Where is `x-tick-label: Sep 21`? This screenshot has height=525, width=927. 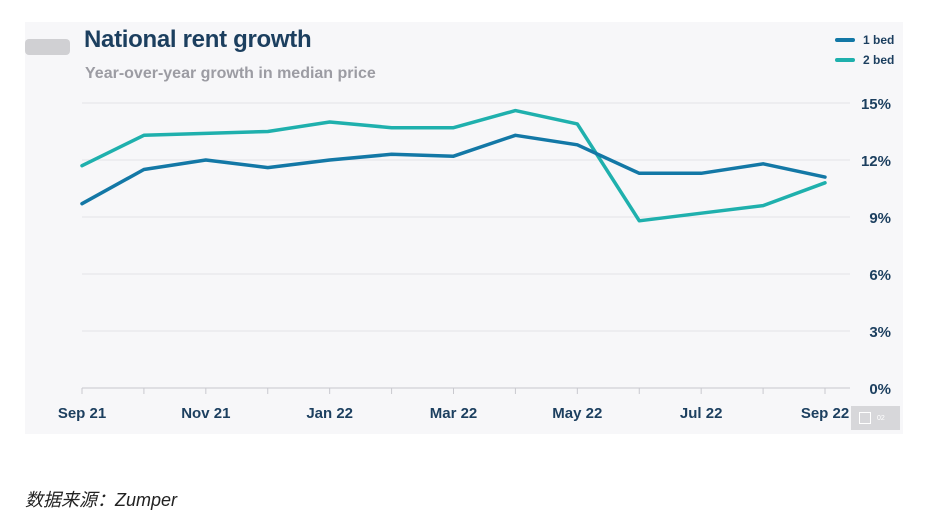 x-tick-label: Sep 21 is located at coordinates (82, 413).